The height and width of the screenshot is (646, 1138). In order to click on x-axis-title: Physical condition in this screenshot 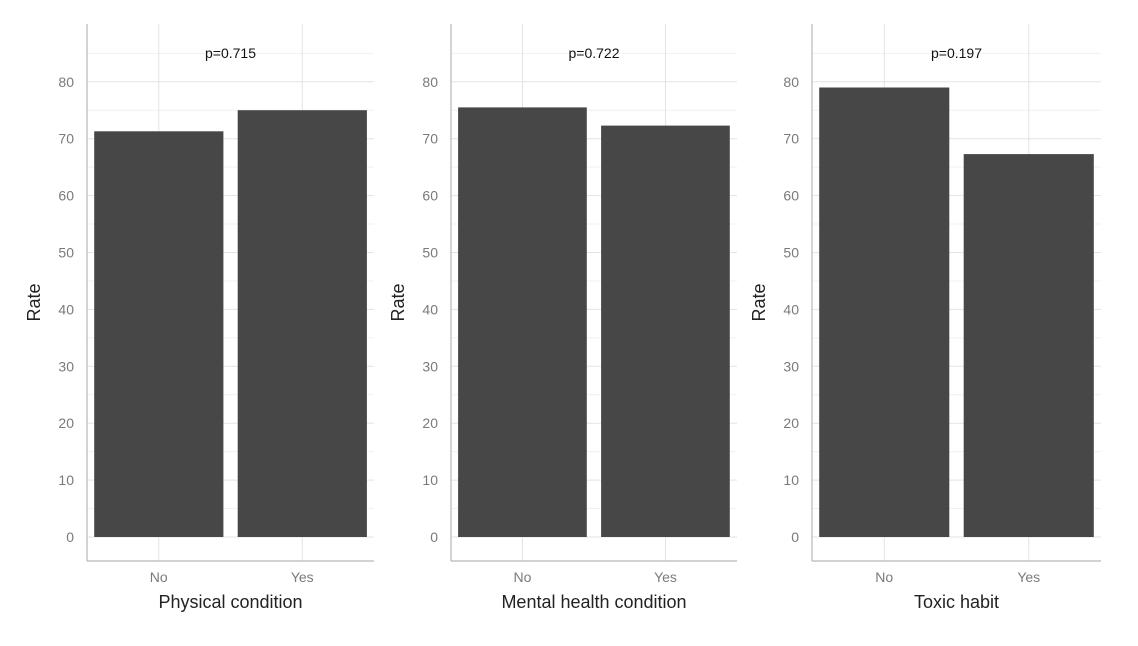, I will do `click(230, 602)`.